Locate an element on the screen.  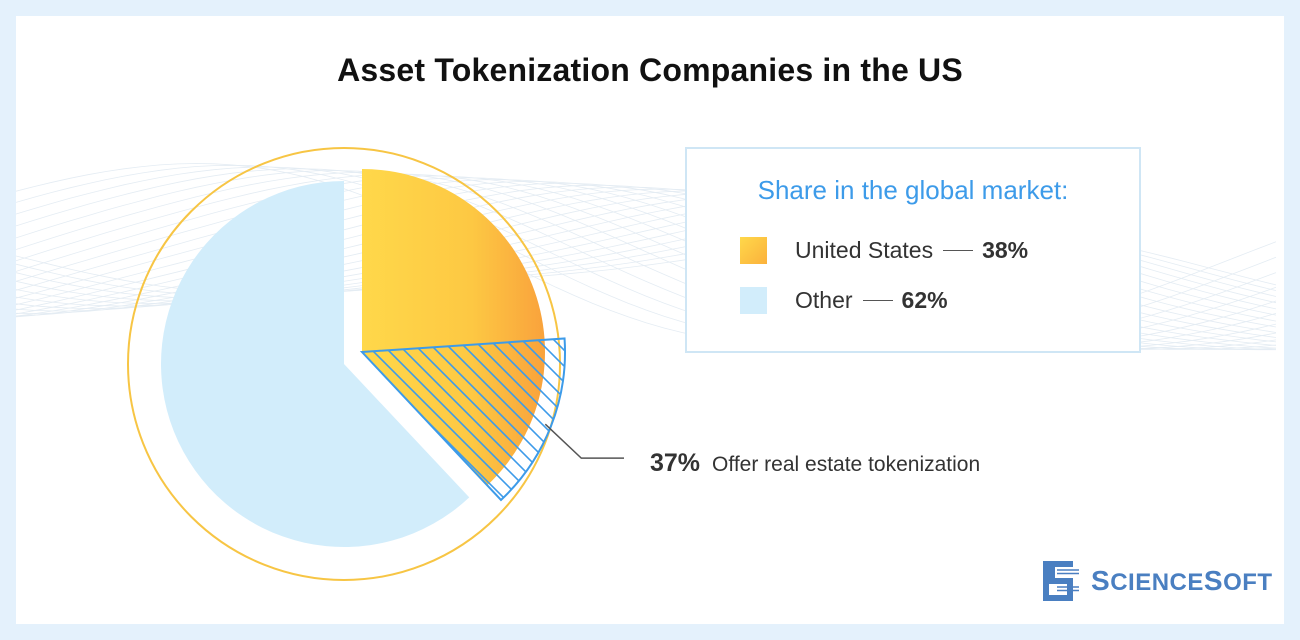
callout-value: 37% is located at coordinates (675, 463).